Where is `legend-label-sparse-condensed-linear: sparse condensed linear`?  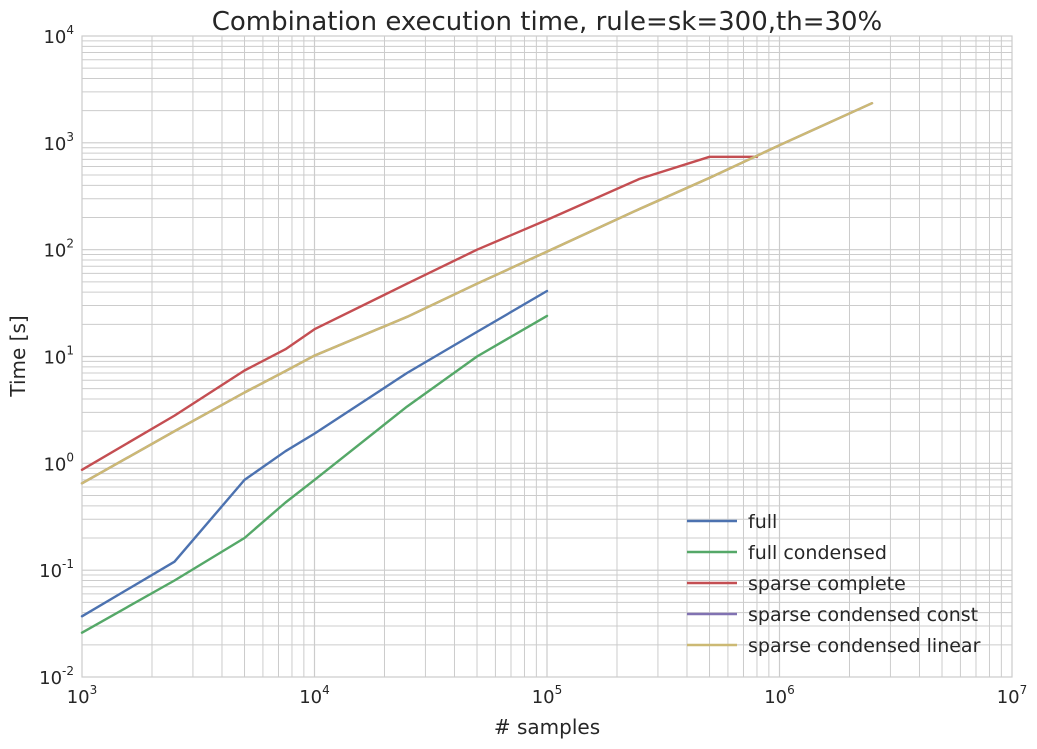 legend-label-sparse-condensed-linear: sparse condensed linear is located at coordinates (864, 646).